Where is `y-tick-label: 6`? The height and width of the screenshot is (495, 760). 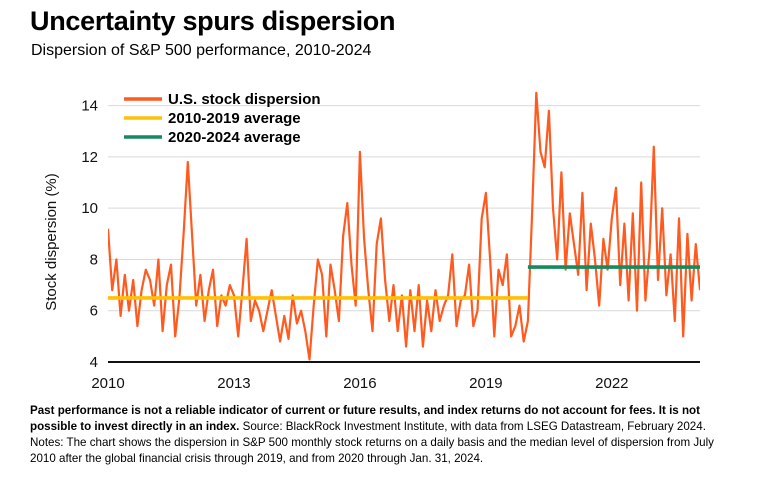
y-tick-label: 6 is located at coordinates (94, 311).